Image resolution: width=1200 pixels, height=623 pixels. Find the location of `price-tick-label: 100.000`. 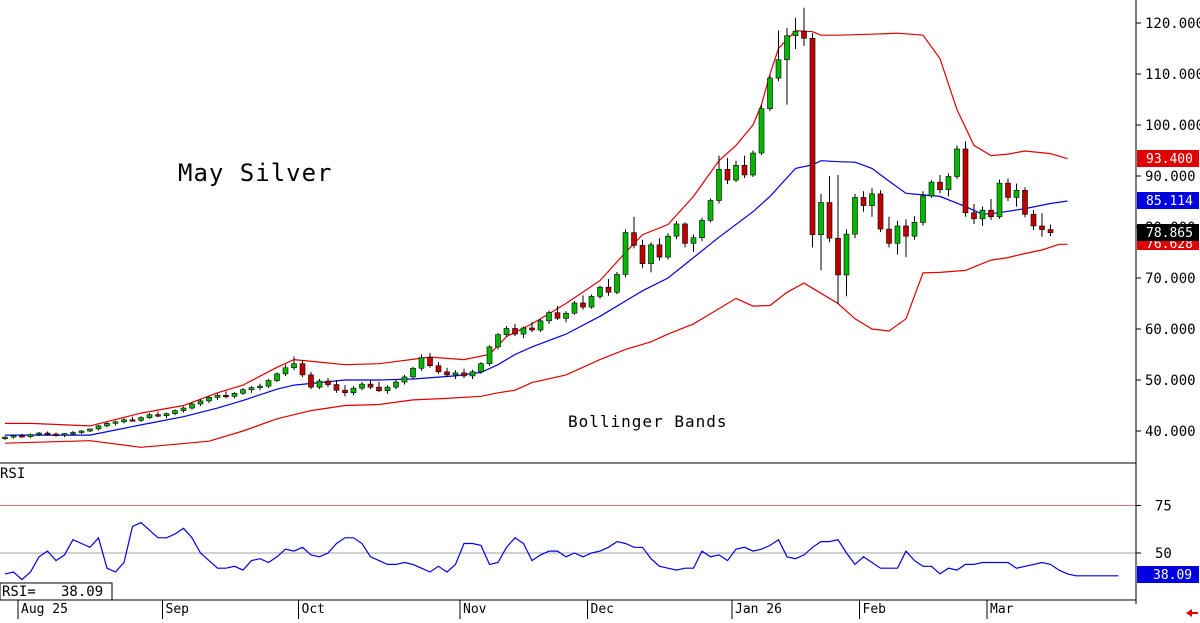

price-tick-label: 100.000 is located at coordinates (1172, 126).